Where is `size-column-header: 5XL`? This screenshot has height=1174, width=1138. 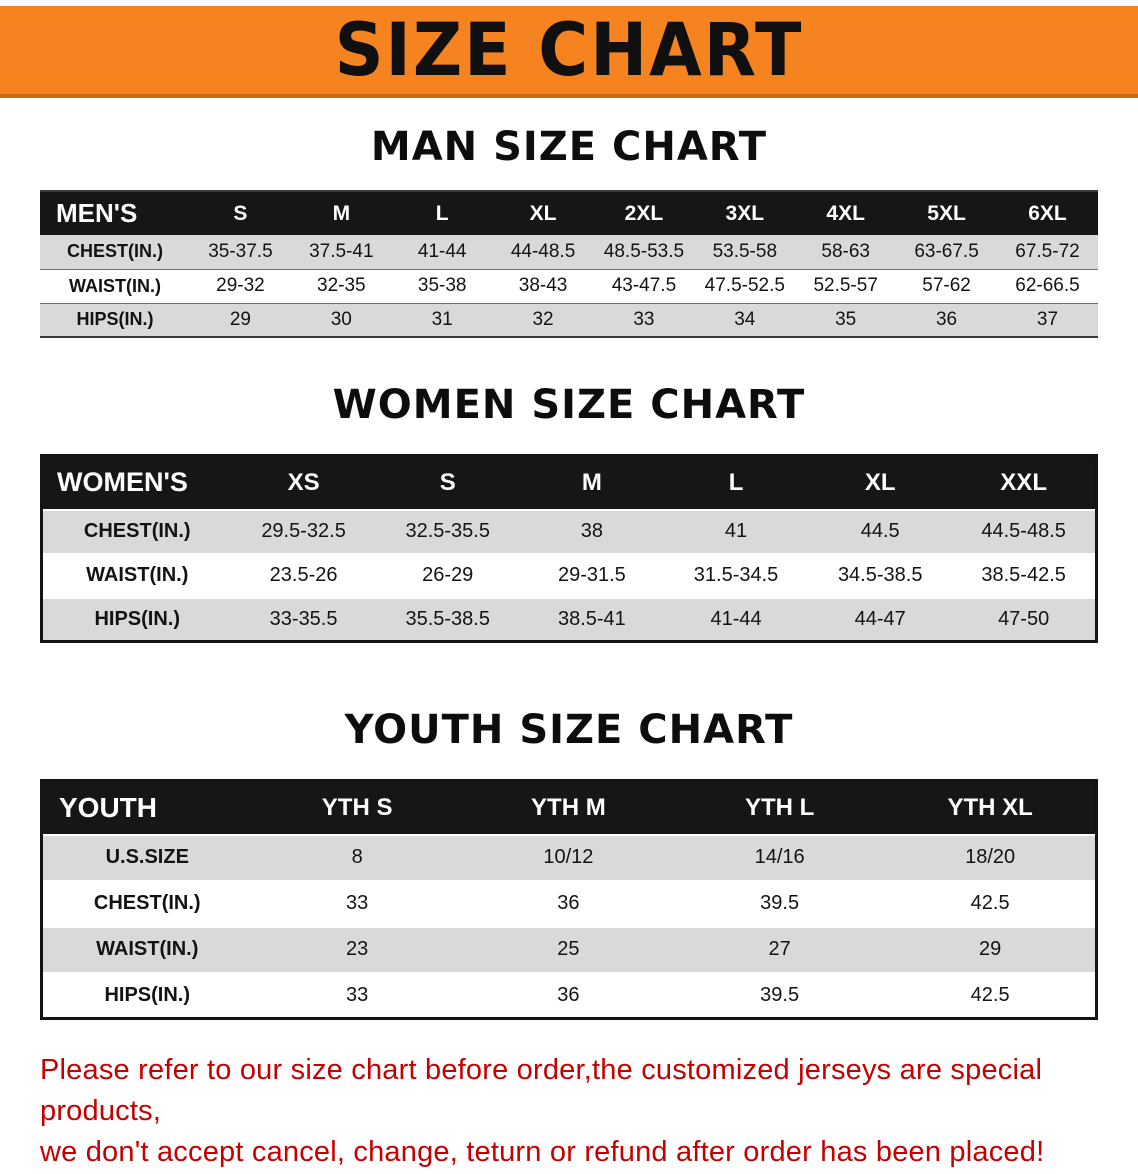
size-column-header: 5XL is located at coordinates (946, 213).